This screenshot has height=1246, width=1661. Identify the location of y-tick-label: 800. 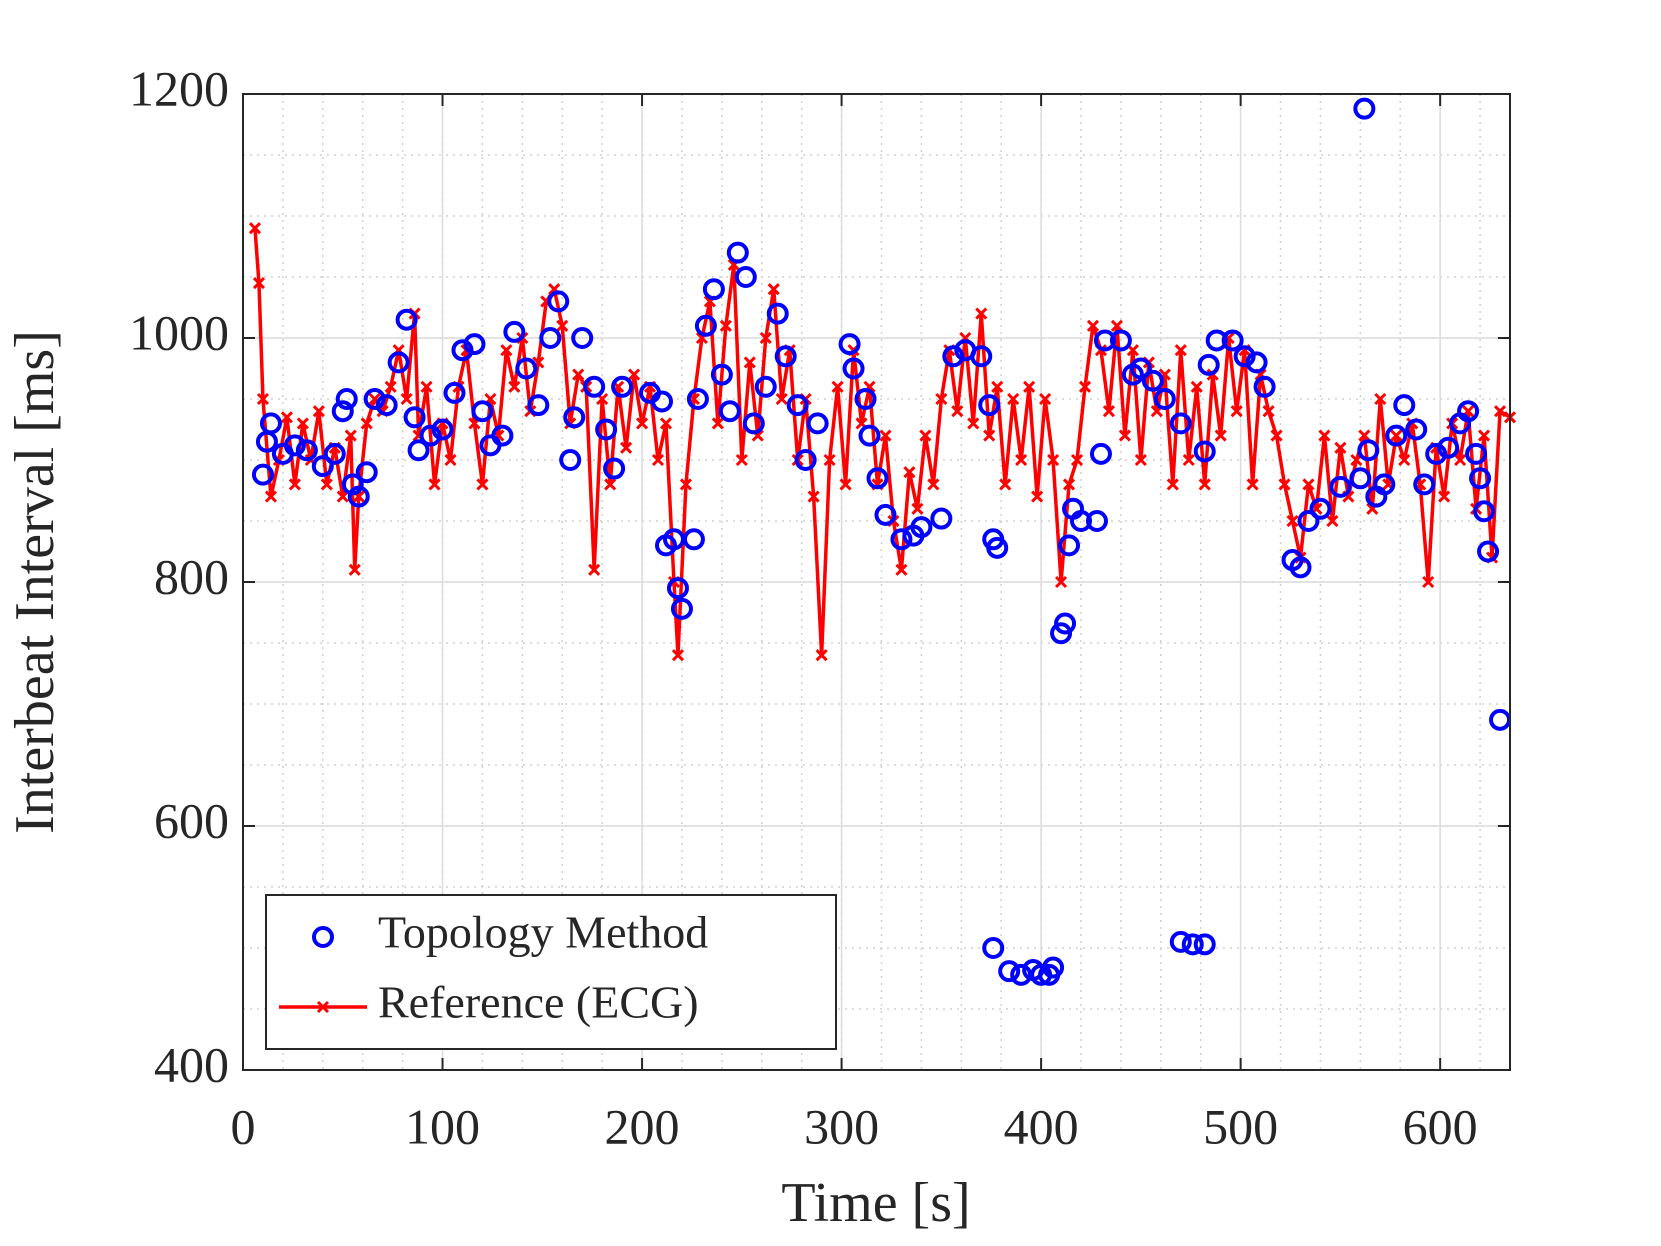
(191, 576).